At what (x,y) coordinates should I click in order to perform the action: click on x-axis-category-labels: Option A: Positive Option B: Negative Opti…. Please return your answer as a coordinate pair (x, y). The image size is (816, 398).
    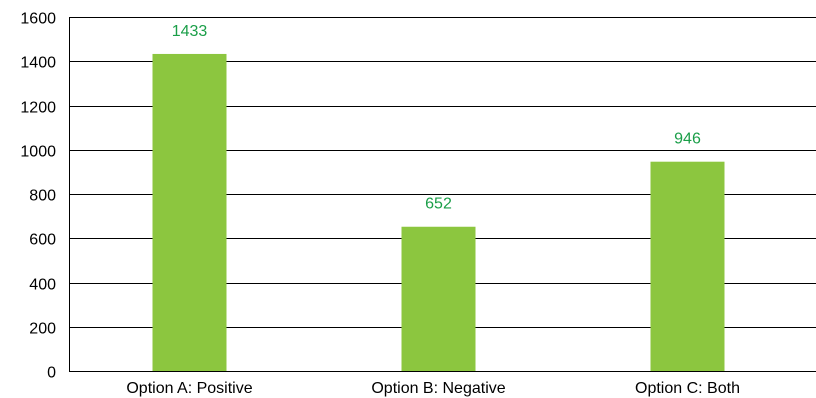
    Looking at the image, I should click on (433, 388).